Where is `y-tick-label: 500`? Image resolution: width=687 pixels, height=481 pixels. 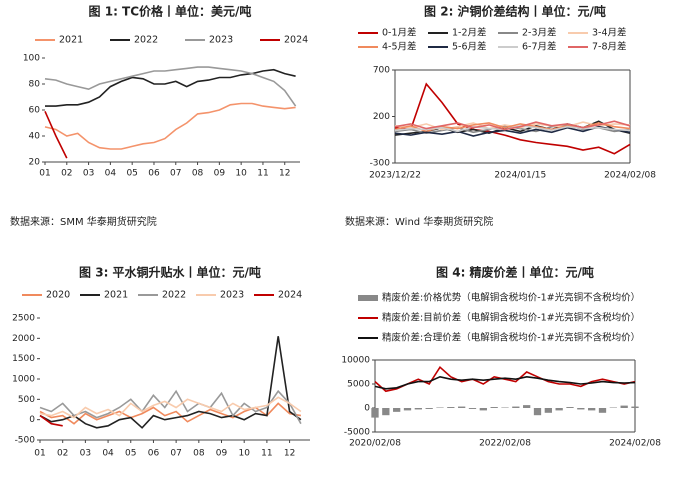
y-tick-label: 500 is located at coordinates (26, 400).